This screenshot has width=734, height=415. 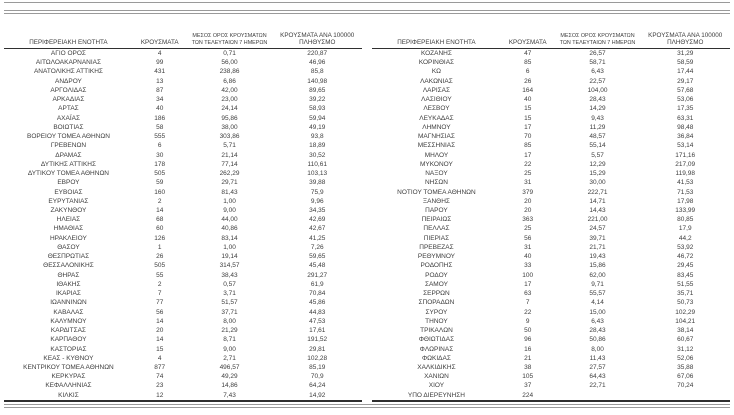 I want to click on cell-region-name: ΠΙΕΡΙΑΣ, so click(x=436, y=238).